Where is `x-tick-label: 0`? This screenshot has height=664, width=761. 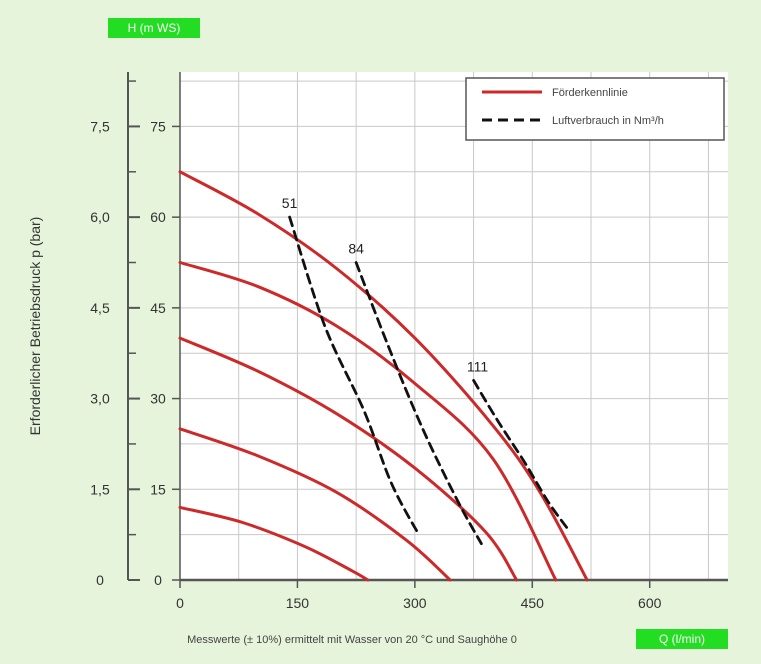 x-tick-label: 0 is located at coordinates (180, 603).